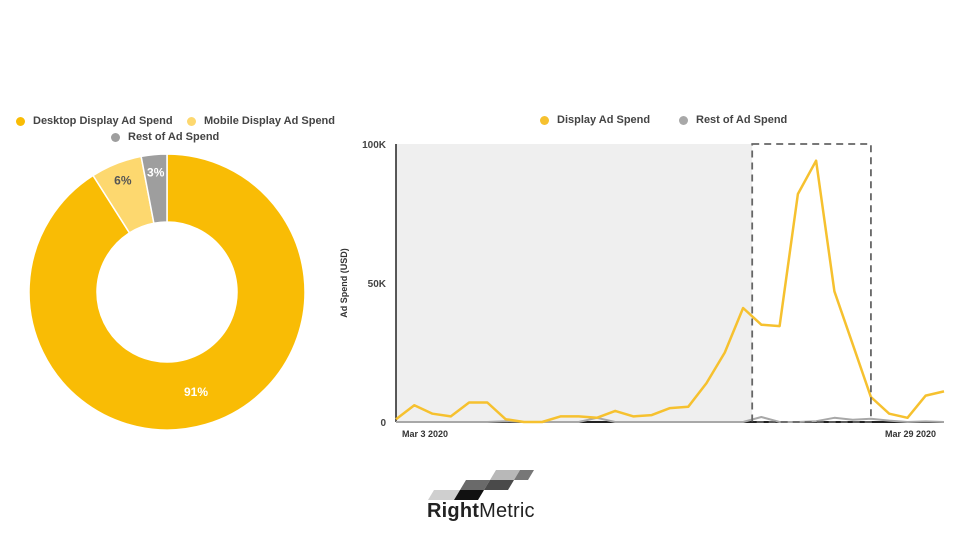 The height and width of the screenshot is (540, 960). I want to click on pie-legend-mobile: Mobile Display Ad Spend, so click(261, 121).